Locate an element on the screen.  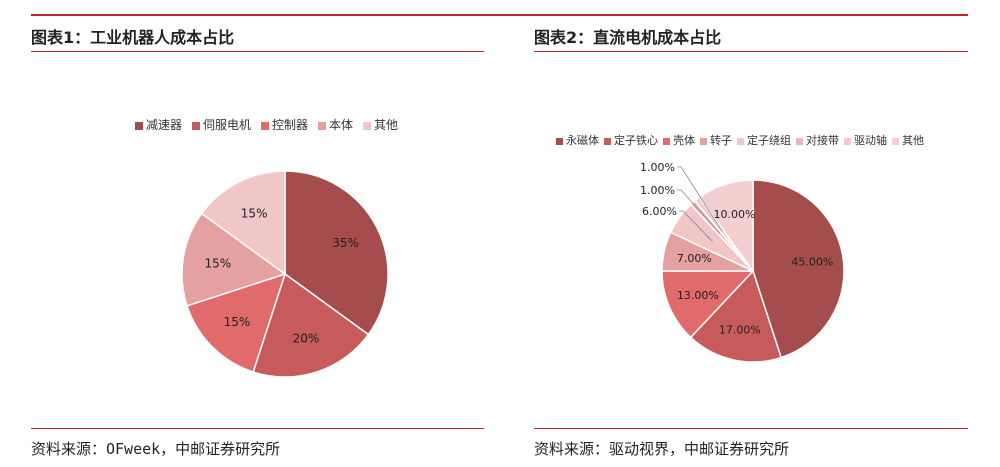
legend-item: 定子绕组 is located at coordinates (764, 140).